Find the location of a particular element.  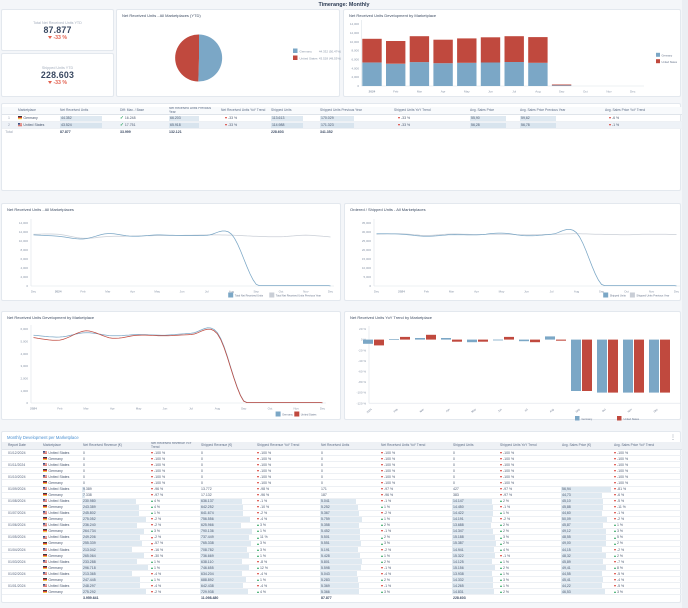

svg-text: 44.332 (50,47%) is located at coordinates (330, 52).